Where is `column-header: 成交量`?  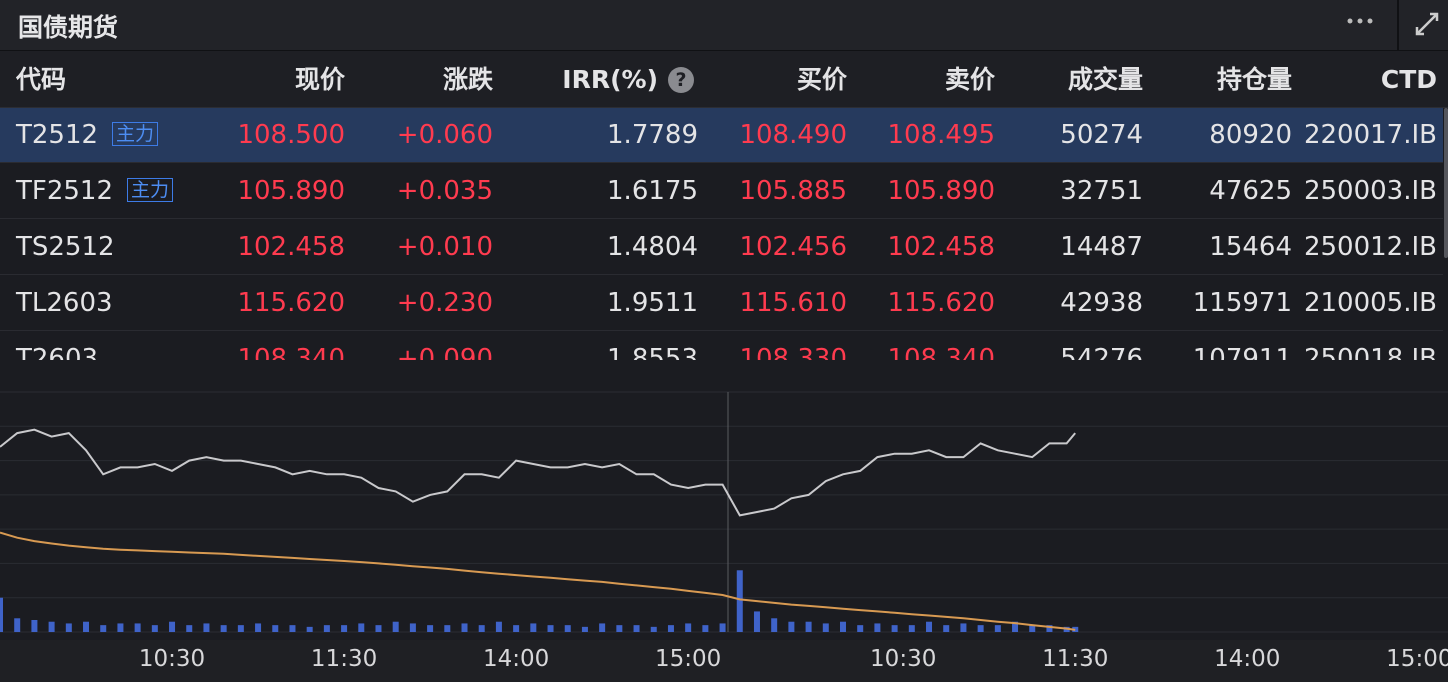
column-header: 成交量 is located at coordinates (1105, 79).